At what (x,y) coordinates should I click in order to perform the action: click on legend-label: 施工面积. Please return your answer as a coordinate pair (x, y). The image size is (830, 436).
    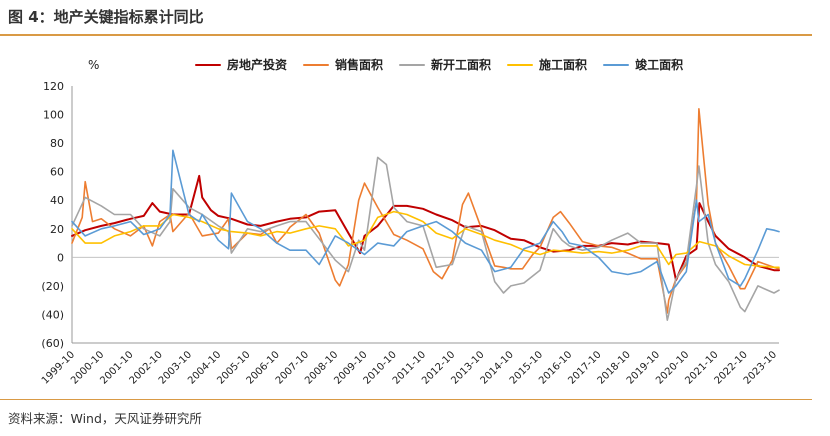
    Looking at the image, I should click on (563, 65).